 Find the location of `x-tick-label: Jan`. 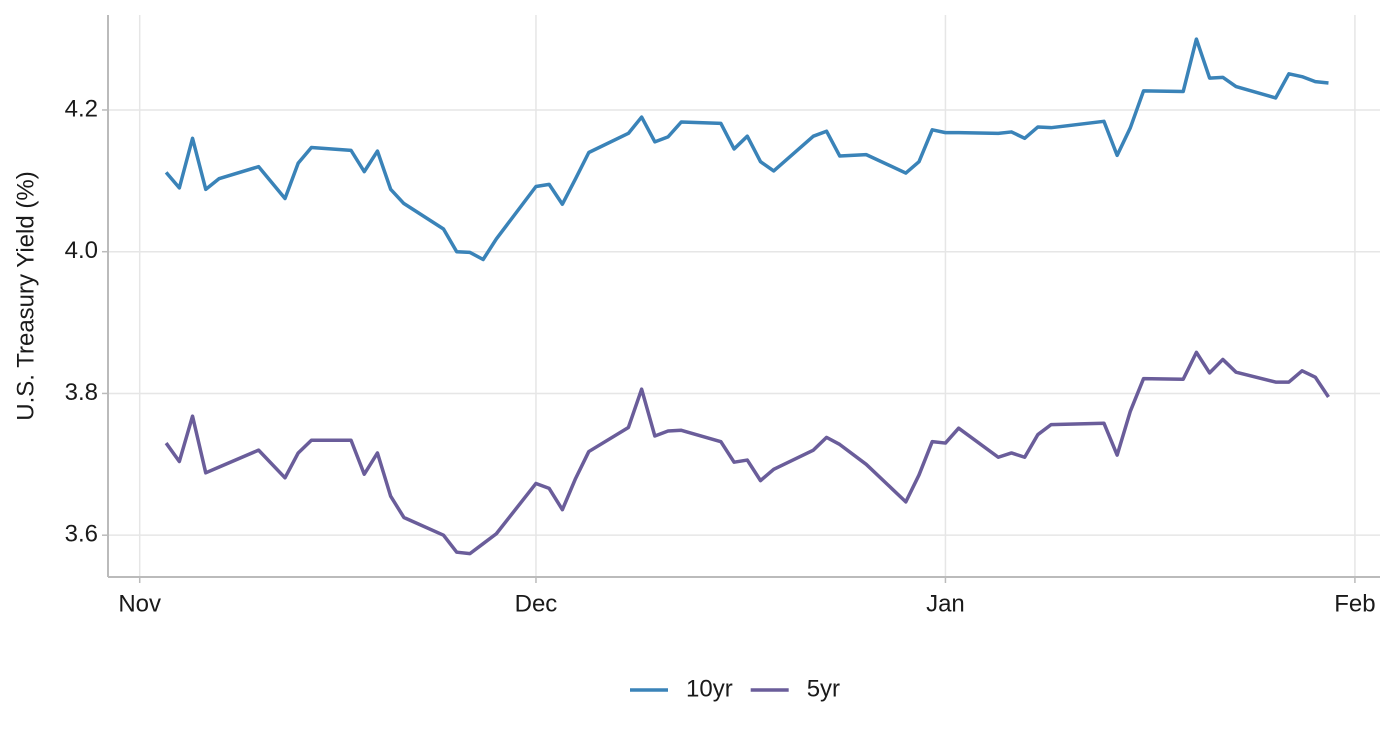

x-tick-label: Jan is located at coordinates (945, 603).